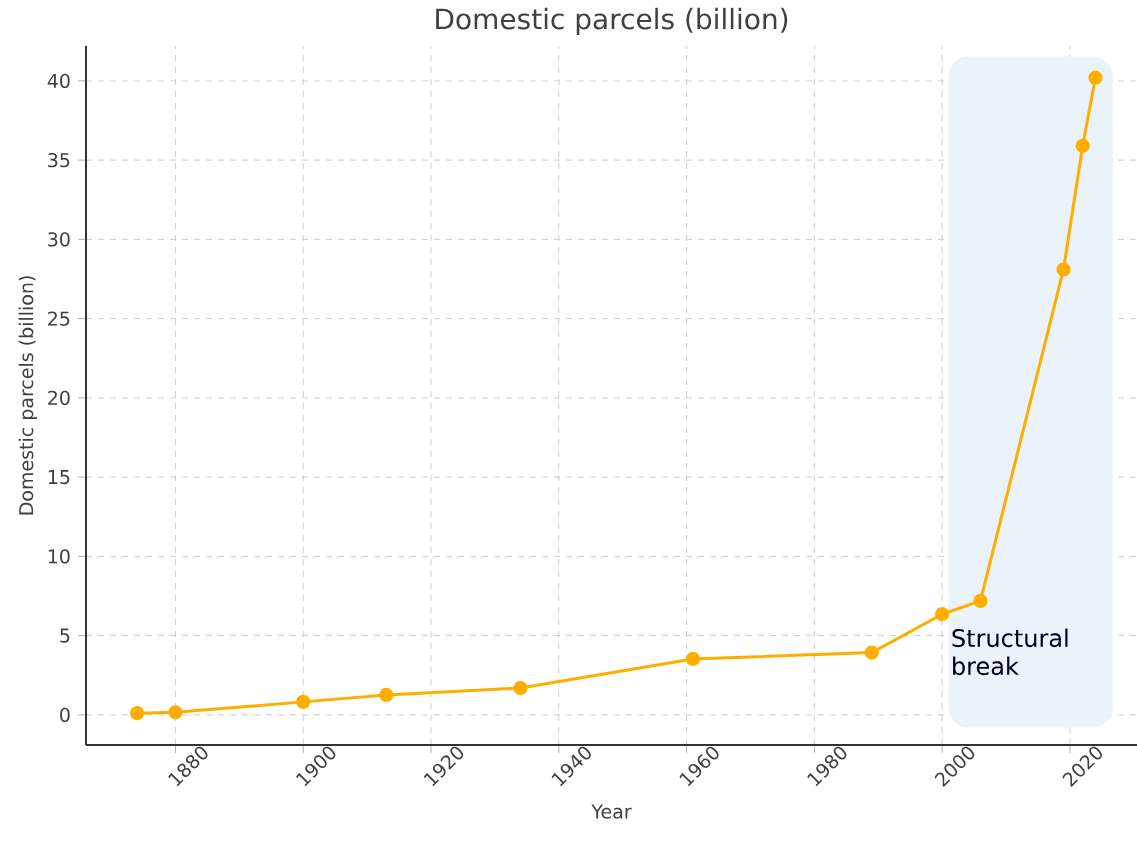 The width and height of the screenshot is (1137, 846). What do you see at coordinates (28, 395) in the screenshot?
I see `y-axis-title: Domestic parcels (billion)` at bounding box center [28, 395].